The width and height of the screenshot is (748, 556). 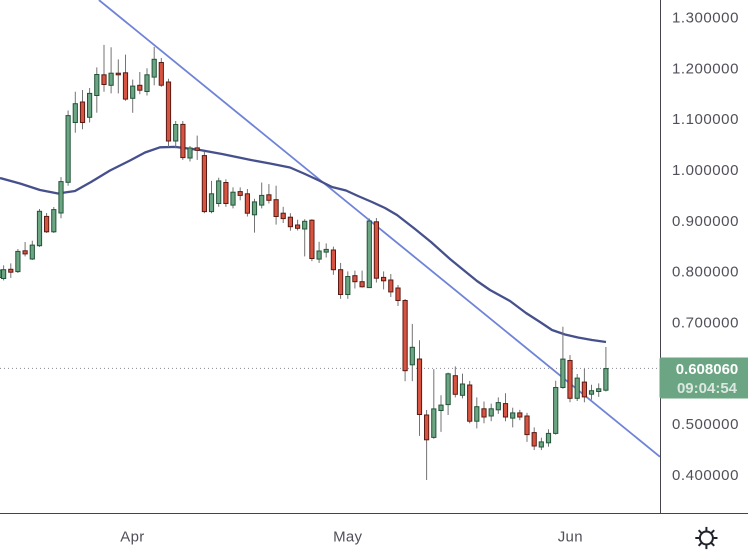 I want to click on svg-text: 0.400000, so click(x=705, y=475).